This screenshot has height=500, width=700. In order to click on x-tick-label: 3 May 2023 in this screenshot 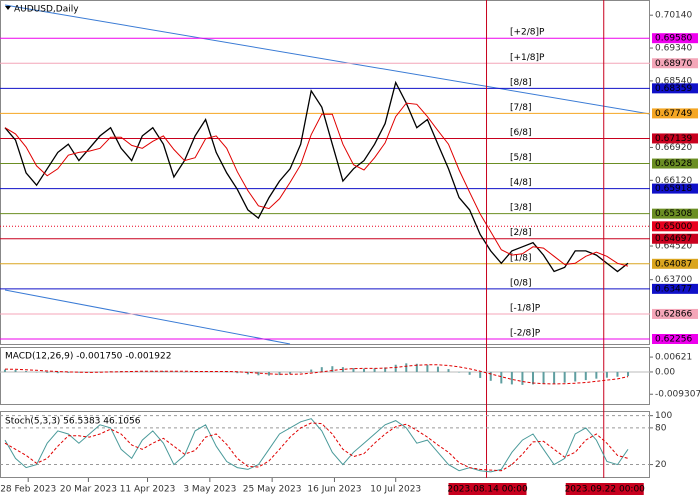, I will do `click(209, 490)`.